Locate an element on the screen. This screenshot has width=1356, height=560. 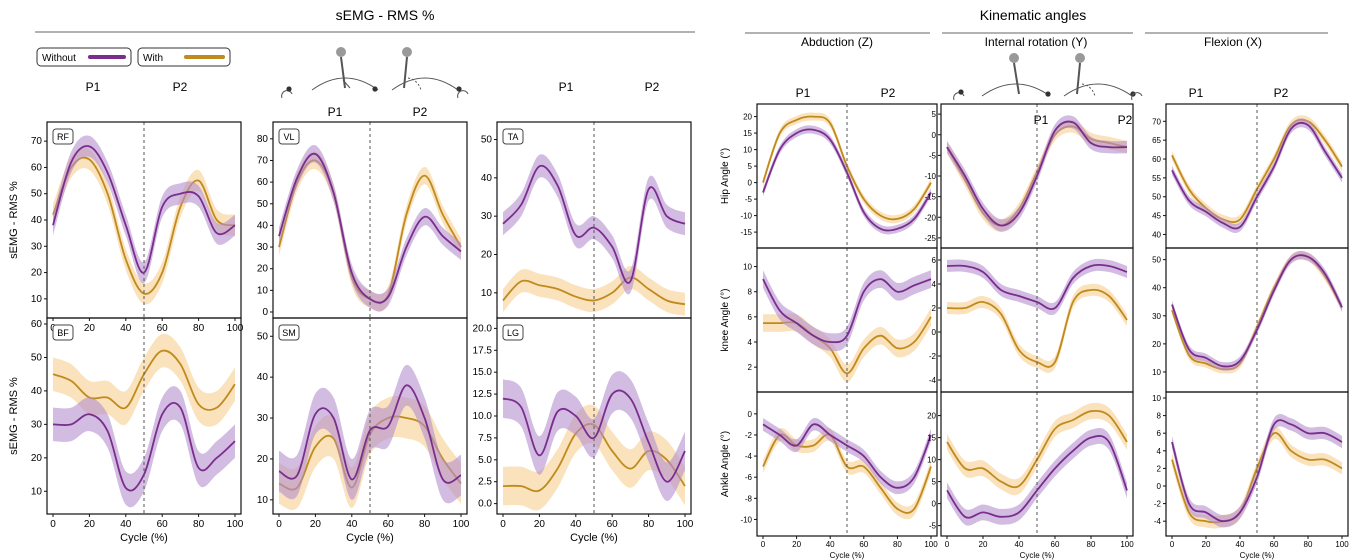
panel-hip-internal-rotation: -25 -20 -15 -10 -5 0 5 is located at coordinates (1029, 176).